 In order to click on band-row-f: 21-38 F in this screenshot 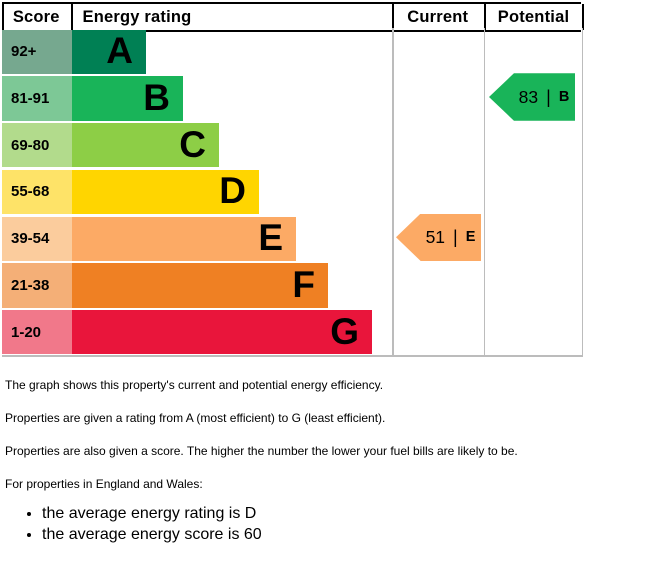, I will do `click(291, 285)`.